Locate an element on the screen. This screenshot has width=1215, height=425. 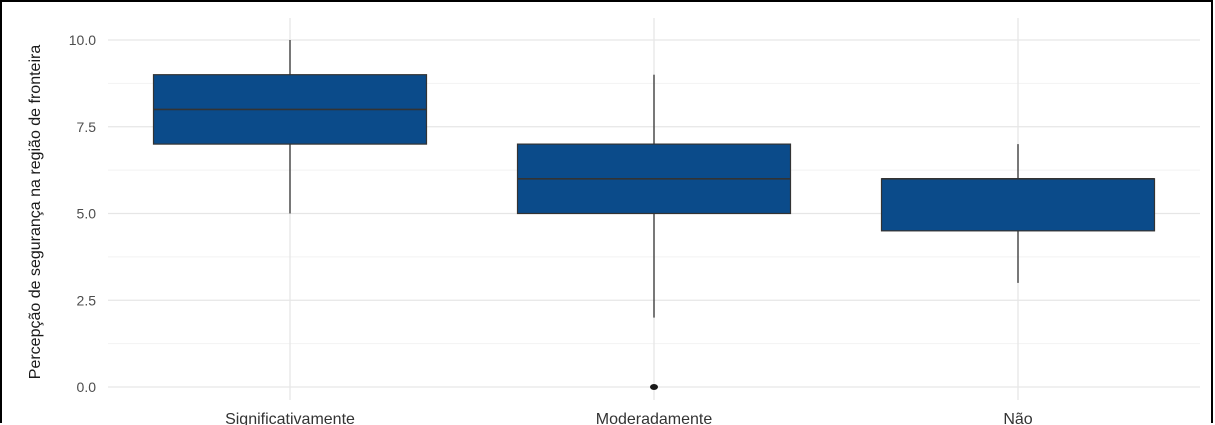
x-category-label: Significativamente is located at coordinates (290, 418).